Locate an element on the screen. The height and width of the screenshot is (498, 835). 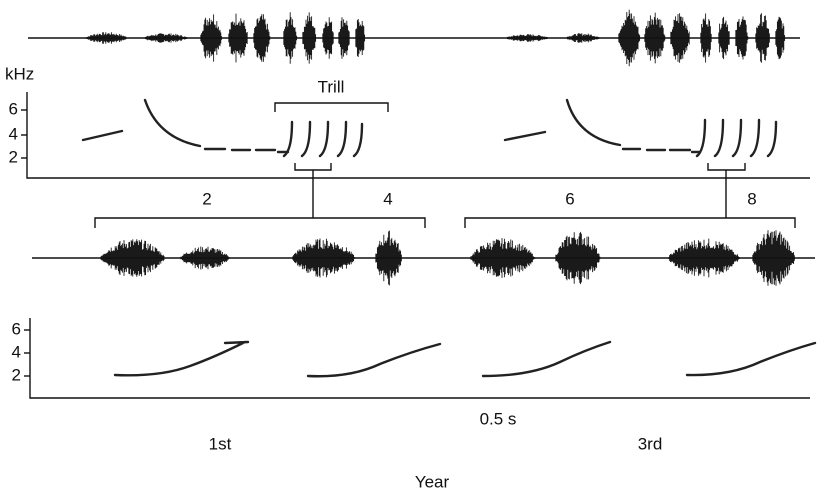
x-tick-label: 4 is located at coordinates (387, 198).